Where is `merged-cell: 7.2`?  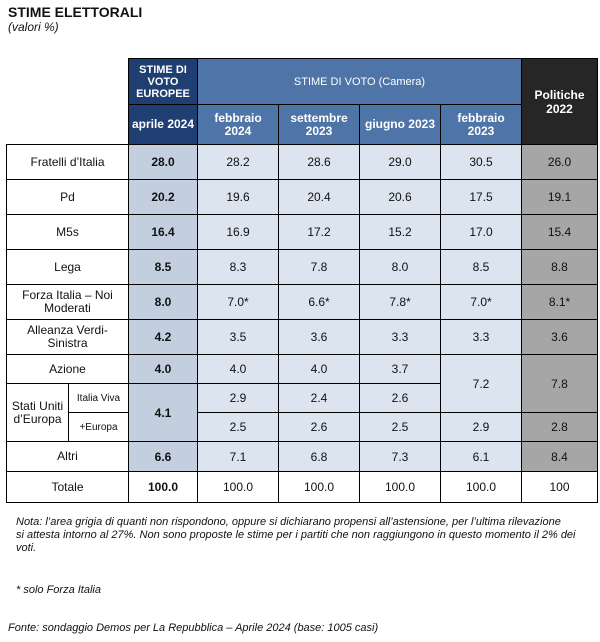
merged-cell: 7.2 is located at coordinates (481, 383).